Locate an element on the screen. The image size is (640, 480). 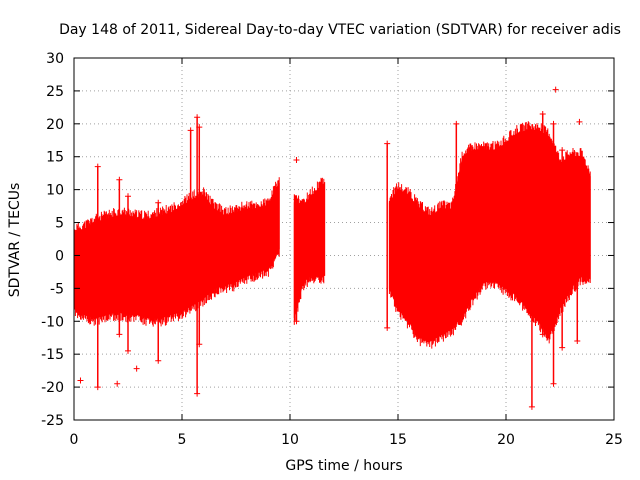
y-tick-label: -5 is located at coordinates (57, 289).